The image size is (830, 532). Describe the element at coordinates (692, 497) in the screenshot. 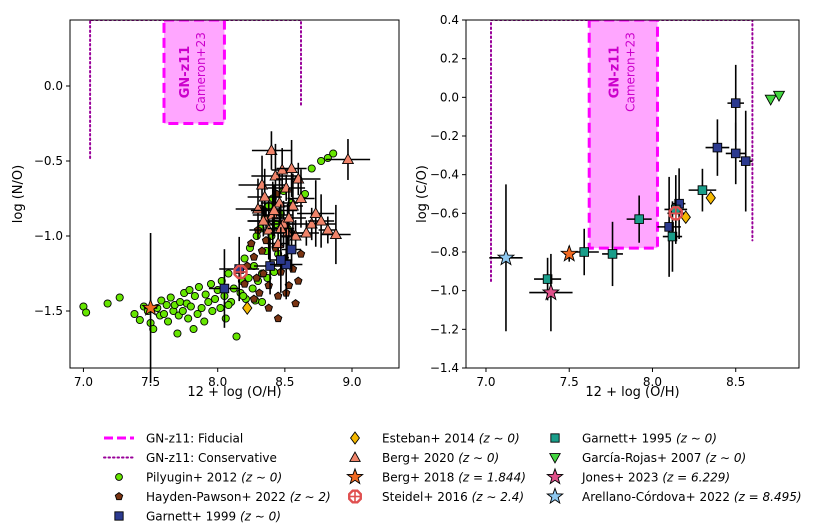

I see `legend-label: Arellano-Córdova+ 2022 (z = 8.495)` at that location.